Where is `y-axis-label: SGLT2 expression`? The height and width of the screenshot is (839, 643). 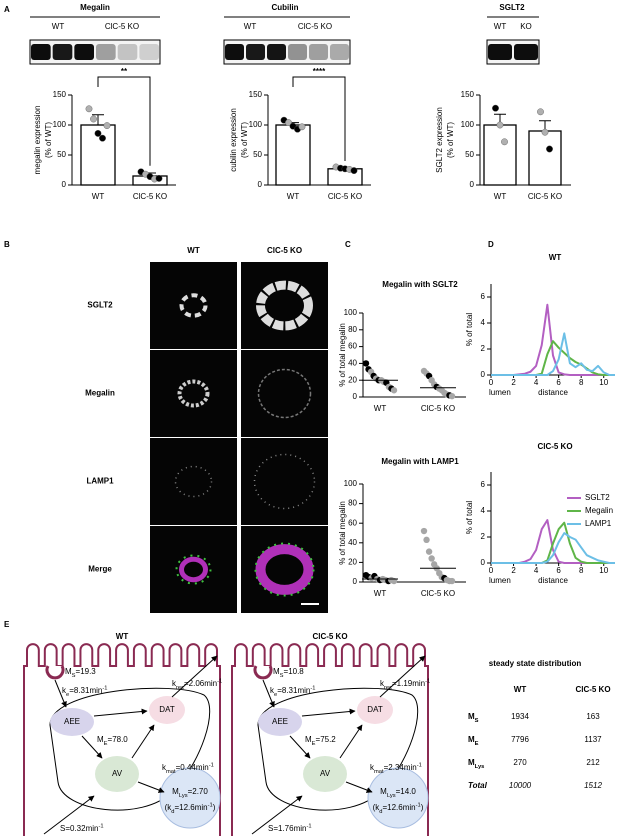
y-axis-label: SGLT2 expression is located at coordinates (439, 140).